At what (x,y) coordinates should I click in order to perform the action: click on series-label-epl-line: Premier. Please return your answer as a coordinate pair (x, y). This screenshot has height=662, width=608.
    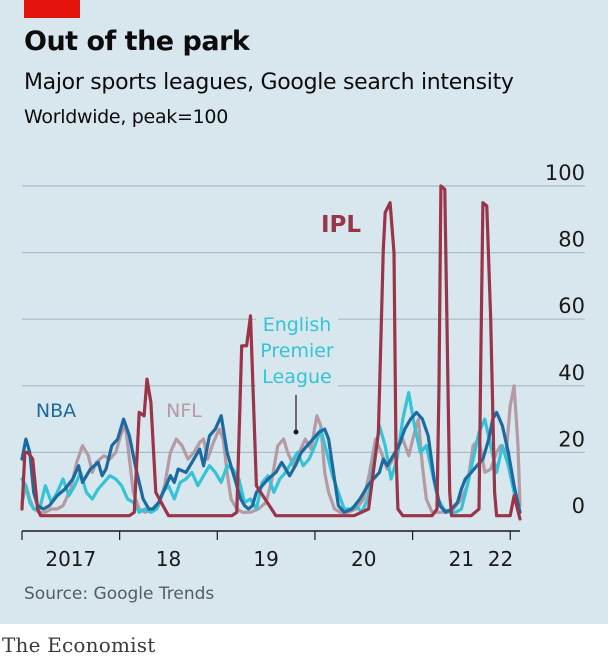
    Looking at the image, I should click on (297, 351).